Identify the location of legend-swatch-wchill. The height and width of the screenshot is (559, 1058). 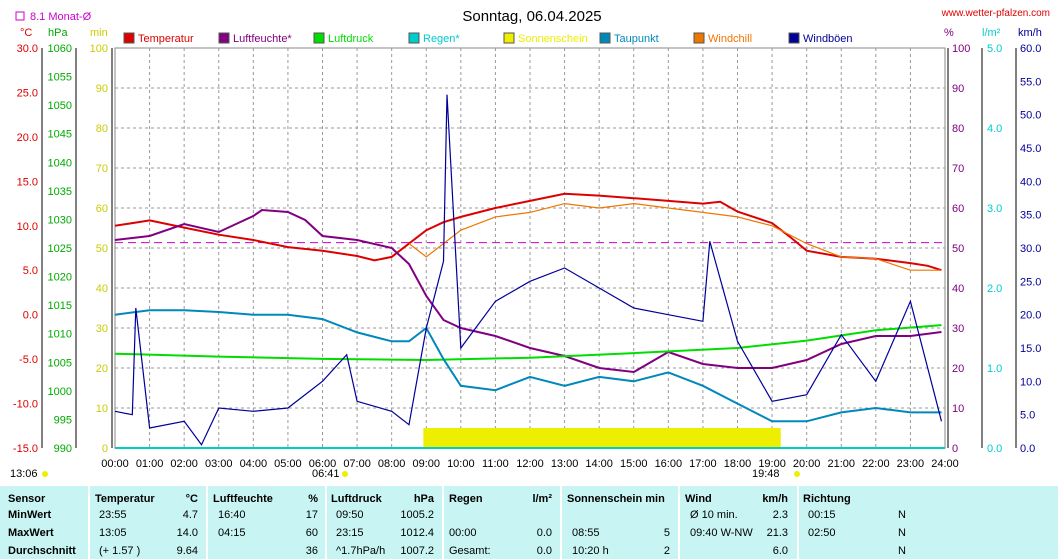
(699, 38).